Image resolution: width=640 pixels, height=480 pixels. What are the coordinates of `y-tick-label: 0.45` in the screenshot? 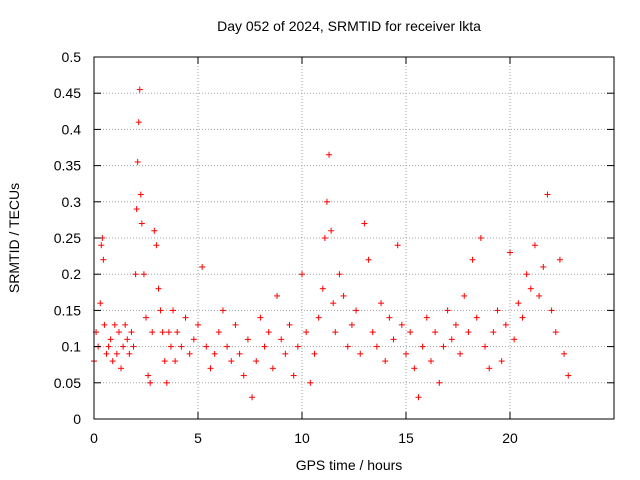 It's located at (67, 93).